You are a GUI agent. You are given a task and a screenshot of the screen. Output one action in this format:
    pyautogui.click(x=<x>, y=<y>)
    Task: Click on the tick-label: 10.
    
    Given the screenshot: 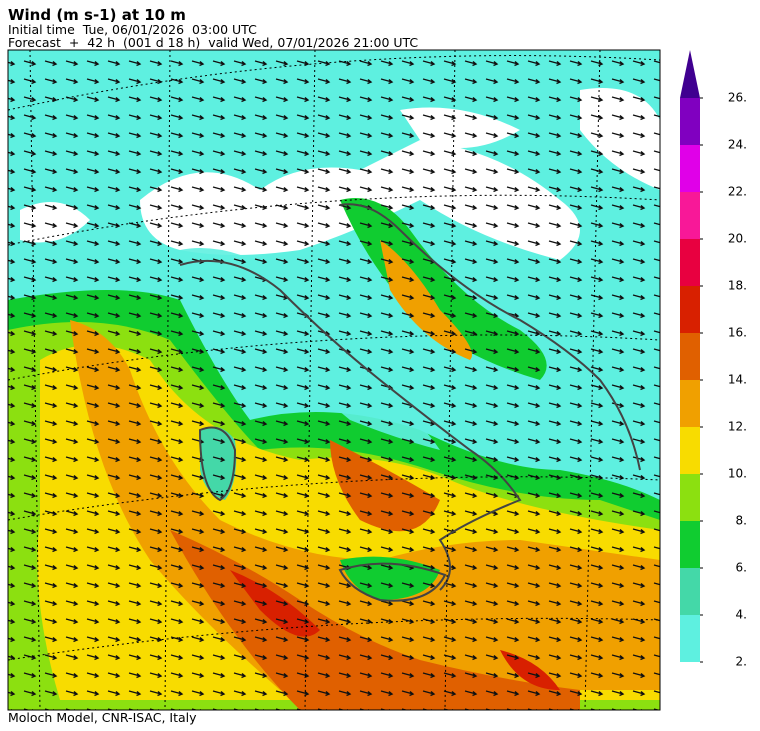 What is the action you would take?
    pyautogui.click(x=737, y=474)
    